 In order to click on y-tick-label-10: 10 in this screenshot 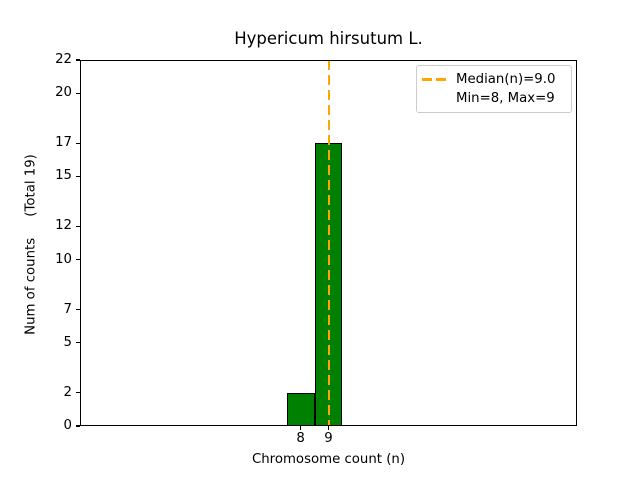, I will do `click(63, 259)`.